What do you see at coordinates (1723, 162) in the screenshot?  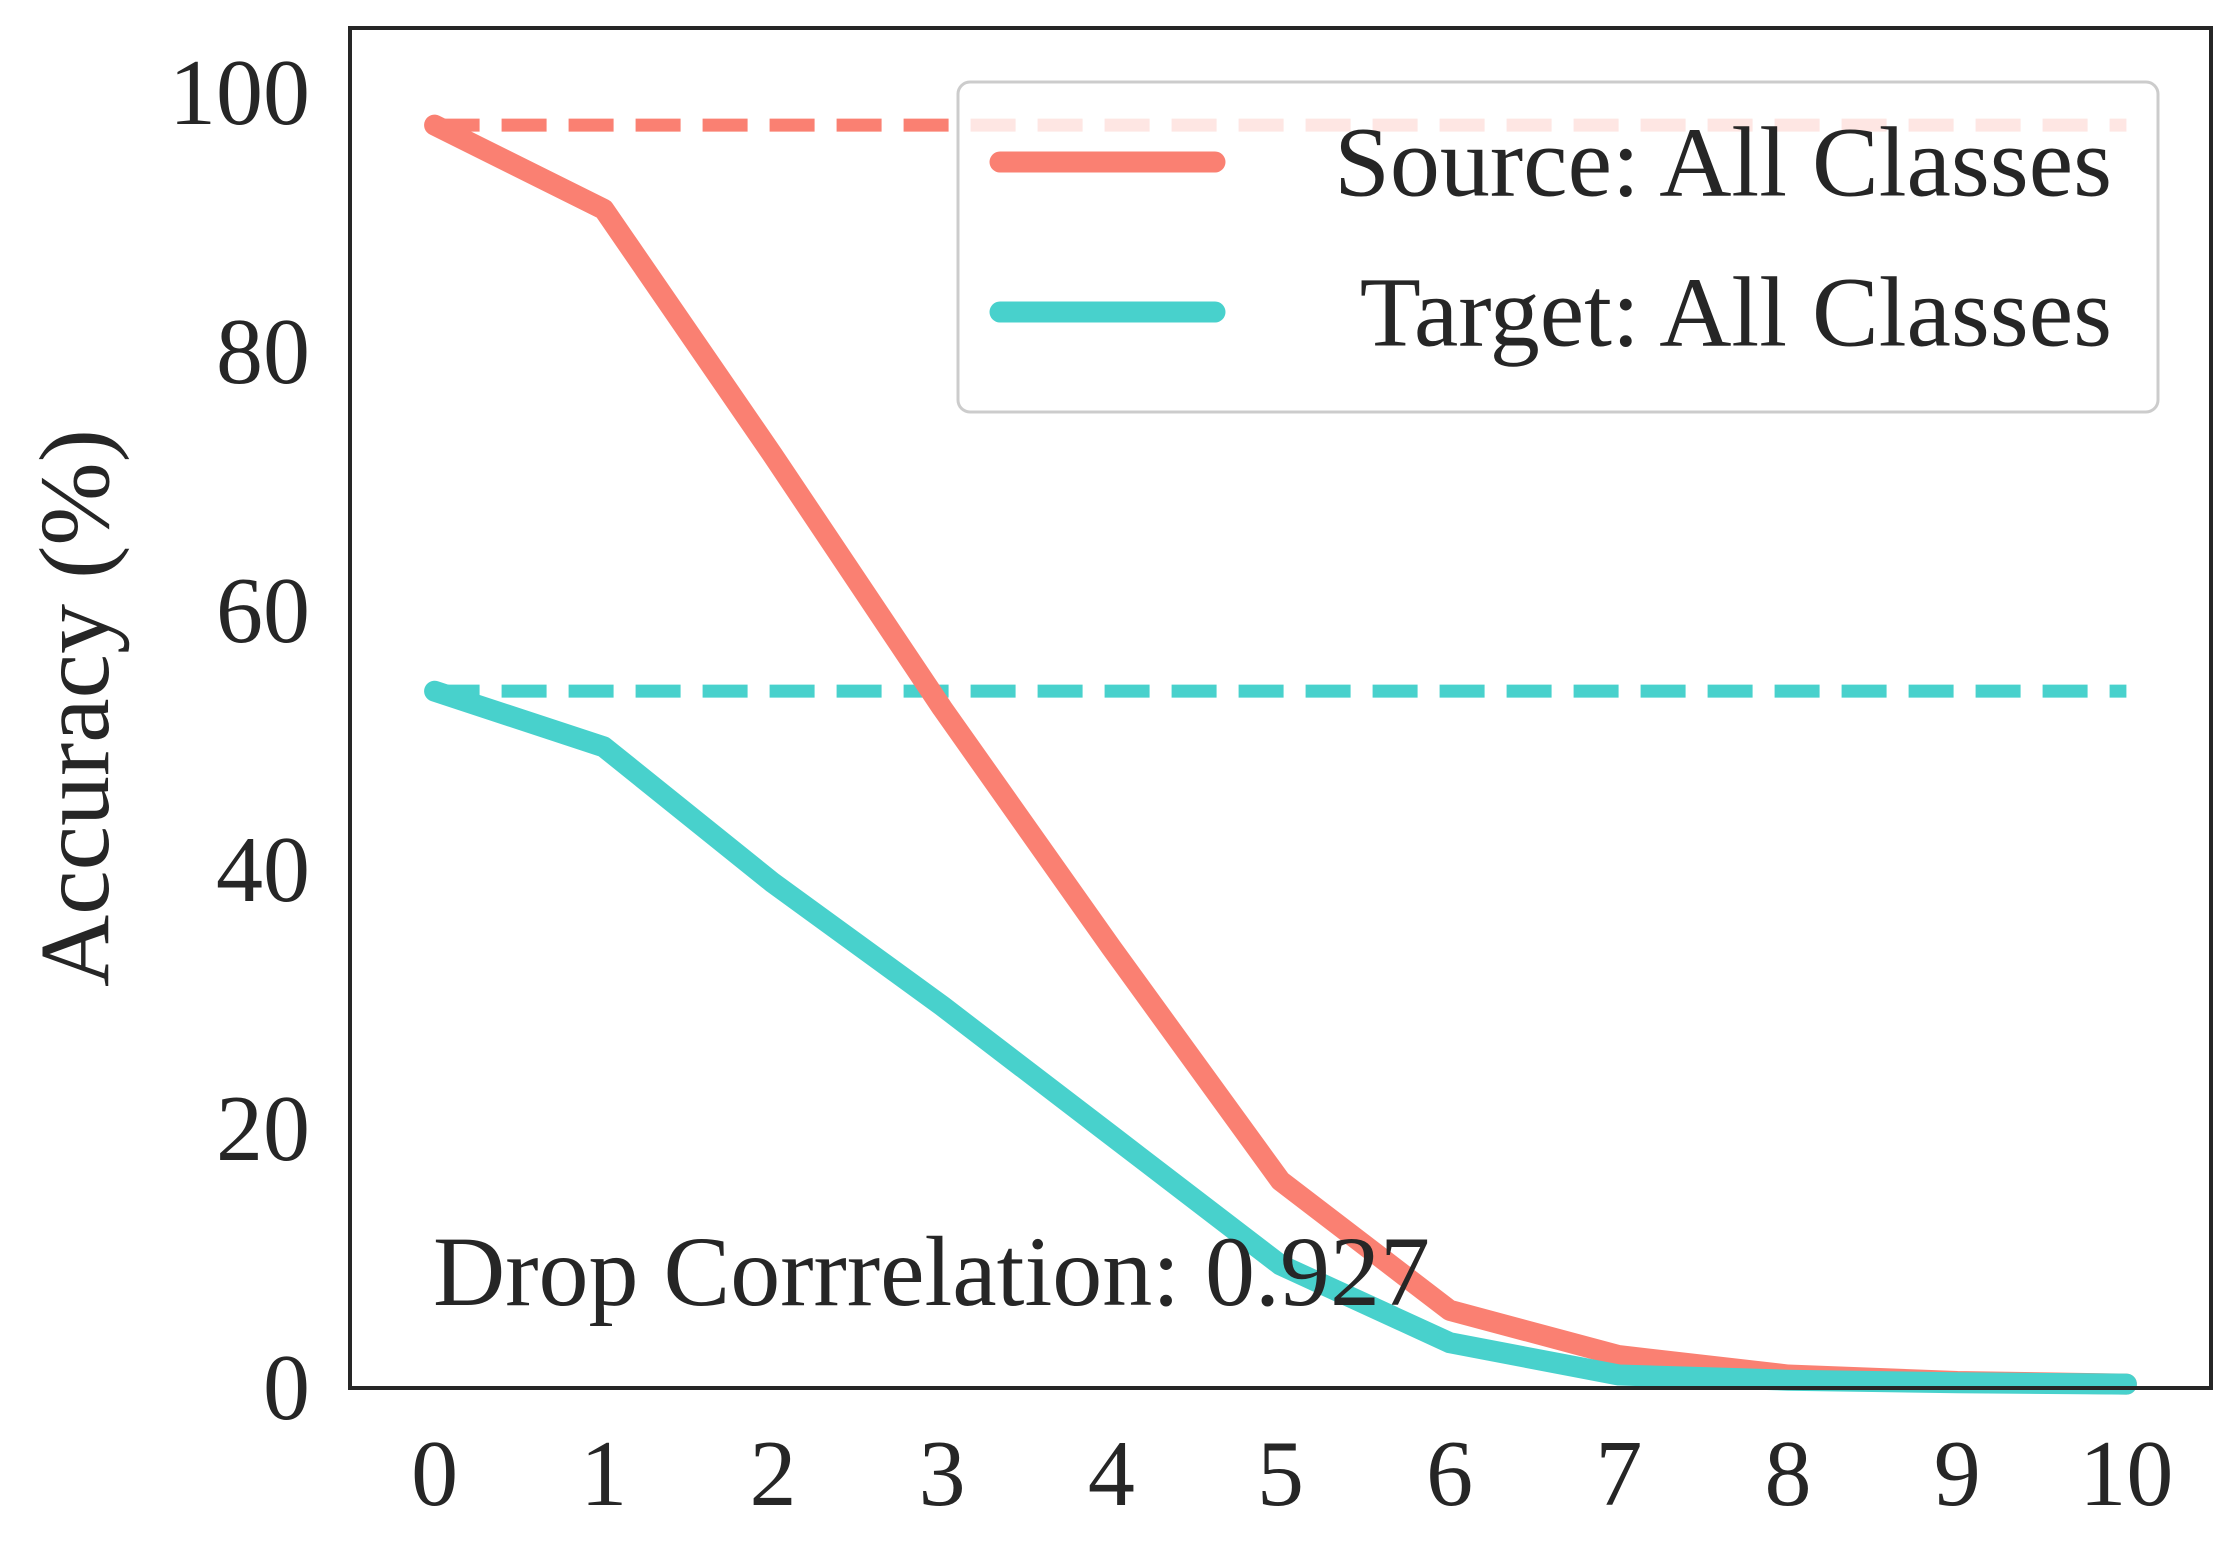 I see `legend-label-0: Source: All Classes` at bounding box center [1723, 162].